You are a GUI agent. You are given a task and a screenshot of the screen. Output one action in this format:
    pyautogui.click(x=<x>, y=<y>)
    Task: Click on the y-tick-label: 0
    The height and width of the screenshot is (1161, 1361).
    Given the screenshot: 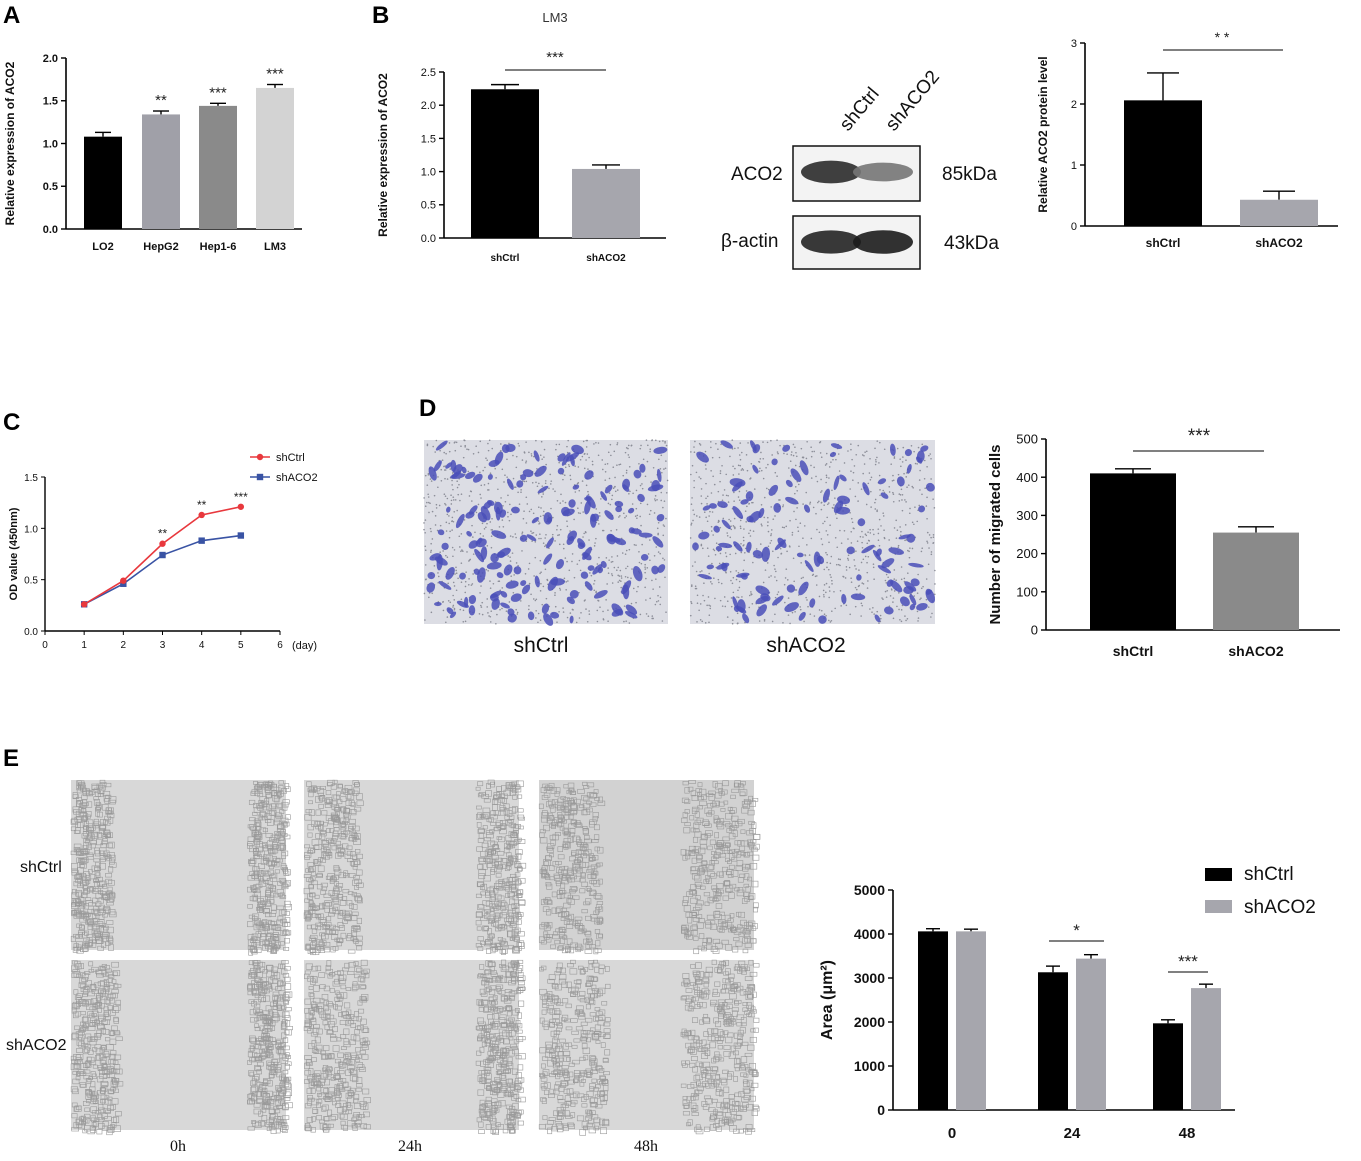 What is the action you would take?
    pyautogui.click(x=881, y=1110)
    